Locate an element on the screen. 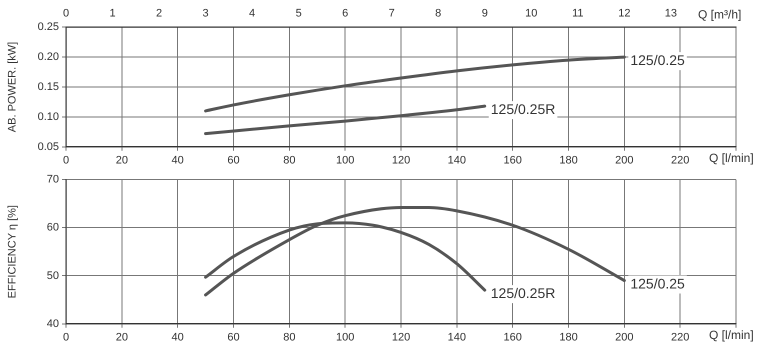  x2-tick-label: 7 is located at coordinates (391, 14).